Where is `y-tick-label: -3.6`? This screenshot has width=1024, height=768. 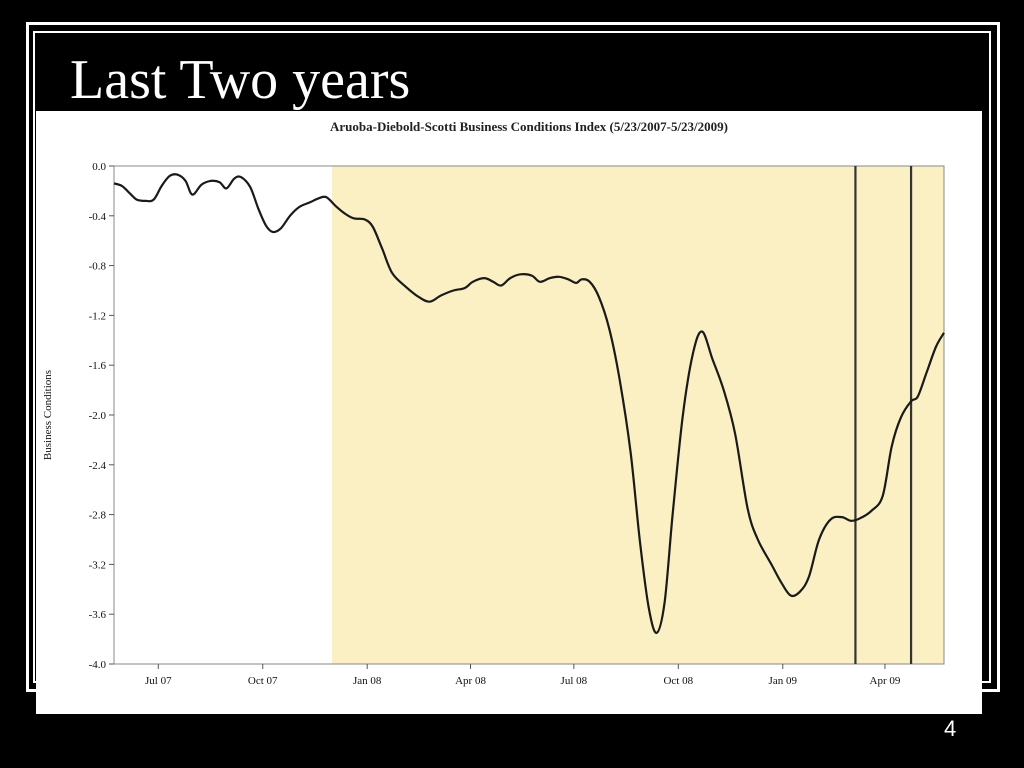 y-tick-label: -3.6 is located at coordinates (98, 615).